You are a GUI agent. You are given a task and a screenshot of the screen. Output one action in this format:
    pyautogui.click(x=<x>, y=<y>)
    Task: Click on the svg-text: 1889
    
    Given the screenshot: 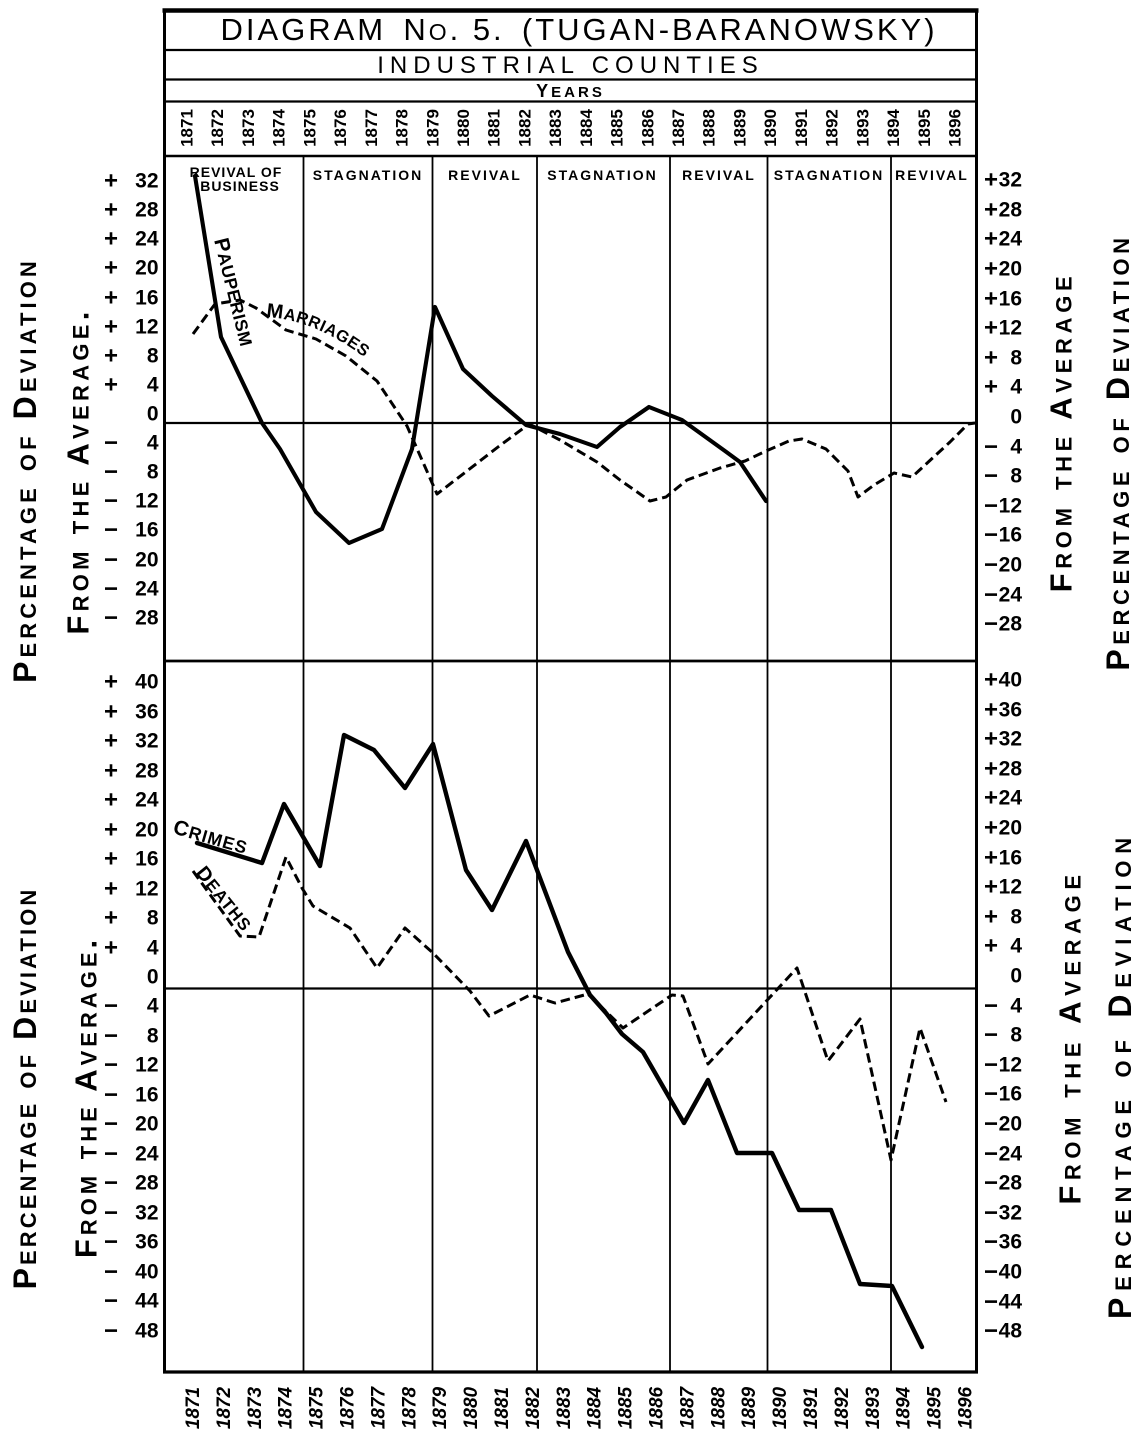 What is the action you would take?
    pyautogui.click(x=740, y=128)
    